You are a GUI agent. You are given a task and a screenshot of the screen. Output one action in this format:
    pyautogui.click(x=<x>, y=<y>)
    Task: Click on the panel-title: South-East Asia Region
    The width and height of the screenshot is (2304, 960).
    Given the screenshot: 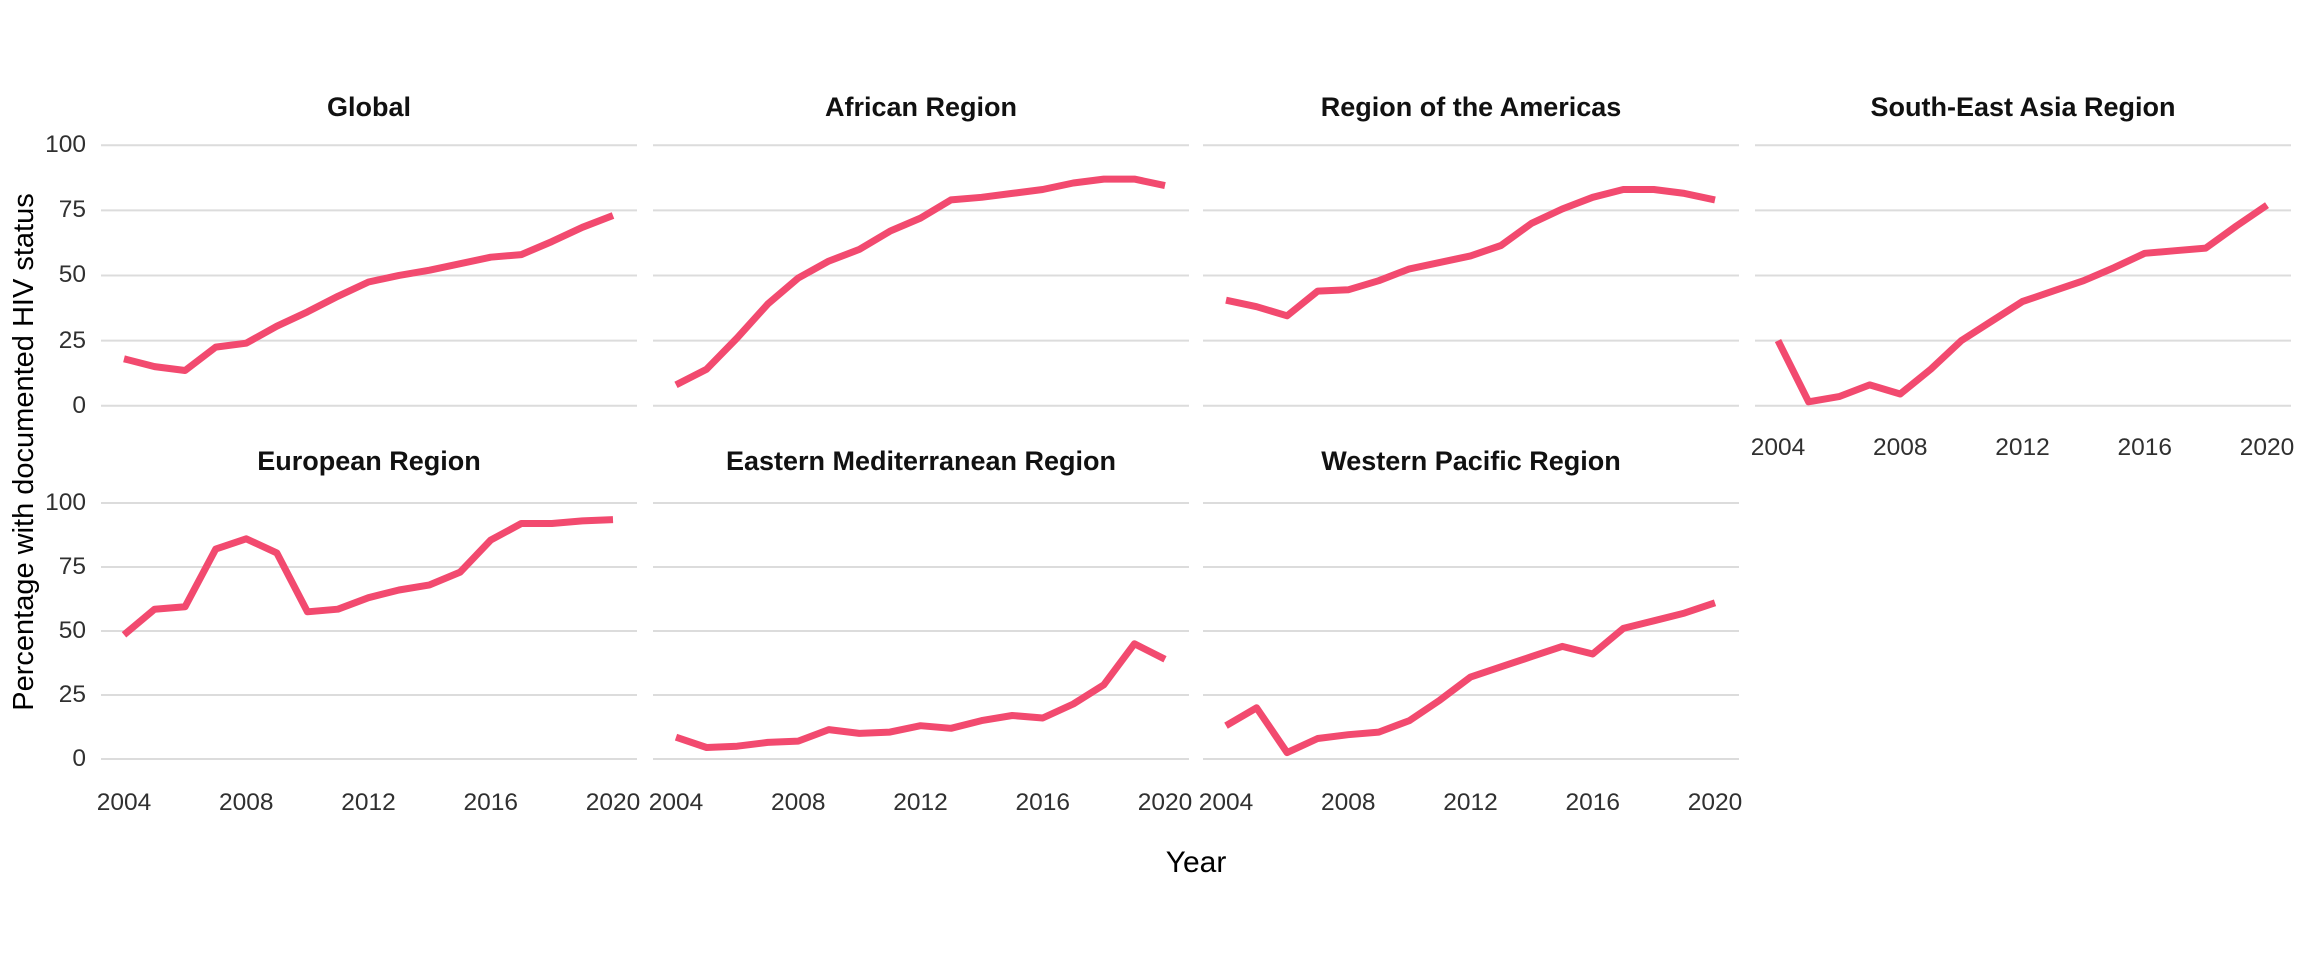 What is the action you would take?
    pyautogui.click(x=2023, y=107)
    